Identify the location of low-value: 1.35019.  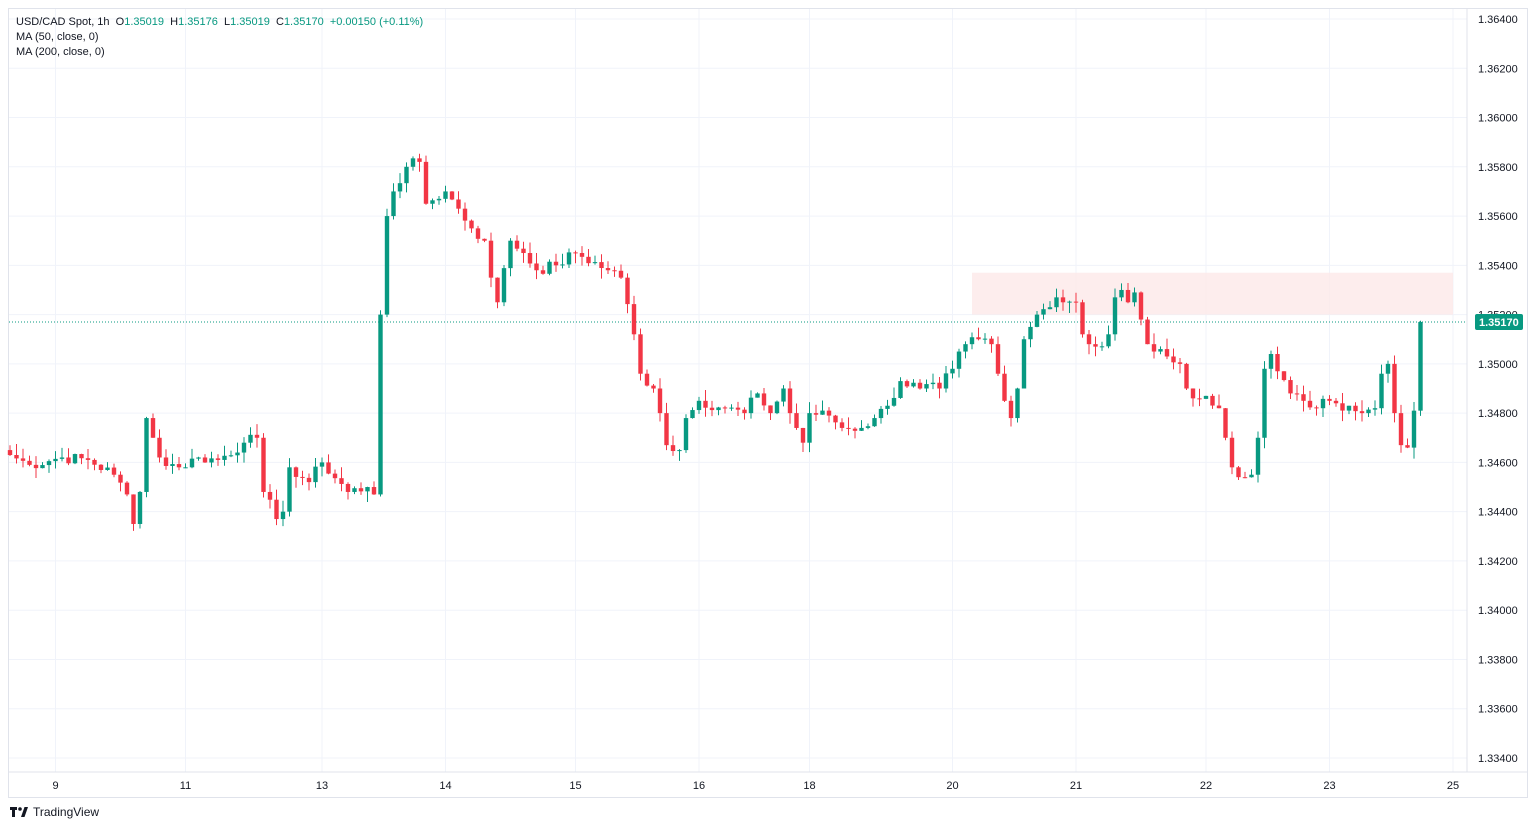
(250, 22).